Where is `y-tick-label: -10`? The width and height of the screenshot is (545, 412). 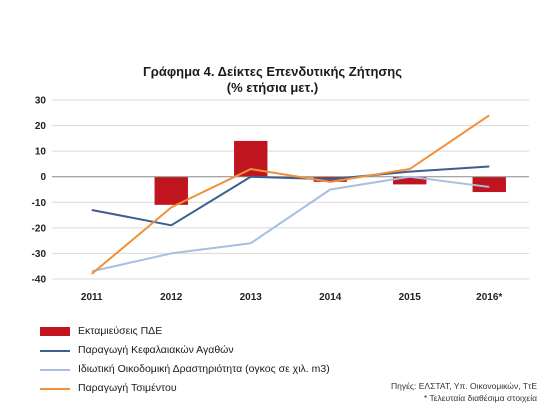 y-tick-label: -10 is located at coordinates (39, 203).